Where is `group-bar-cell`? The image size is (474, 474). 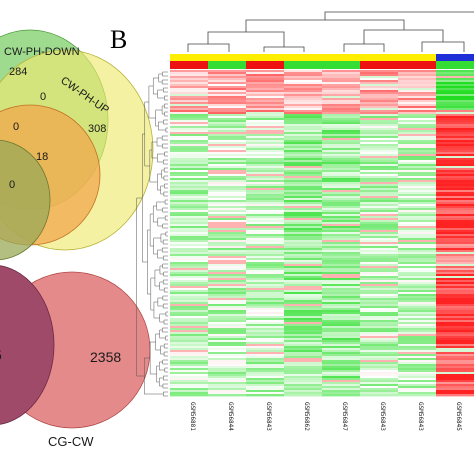 group-bar-cell is located at coordinates (227, 65).